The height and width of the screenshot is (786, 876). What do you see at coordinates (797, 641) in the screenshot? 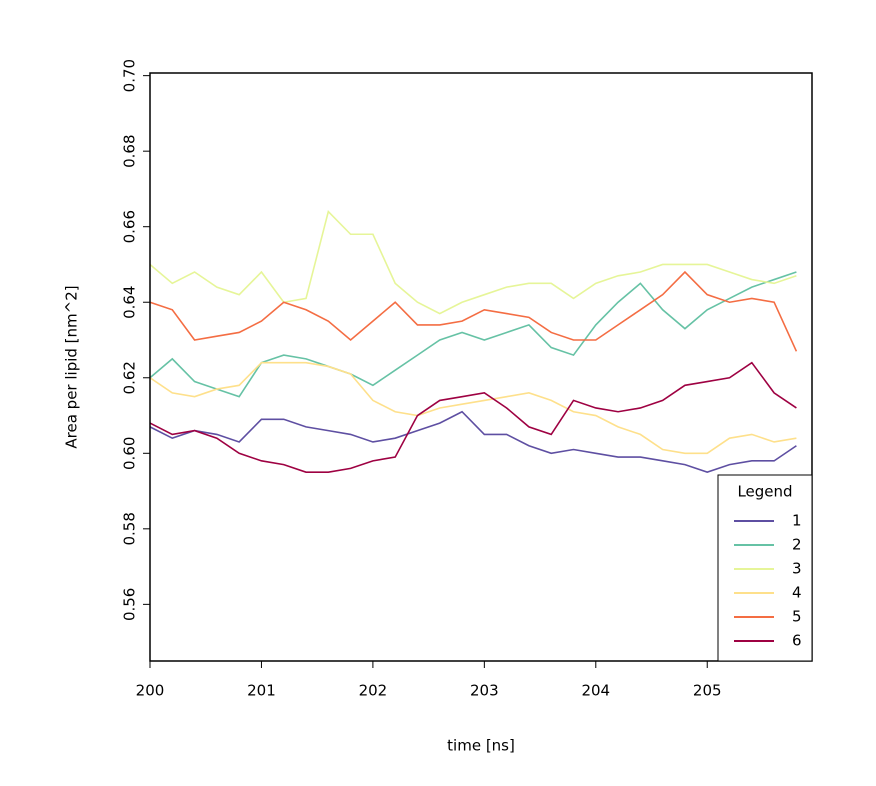
I see `legend-label: 6` at bounding box center [797, 641].